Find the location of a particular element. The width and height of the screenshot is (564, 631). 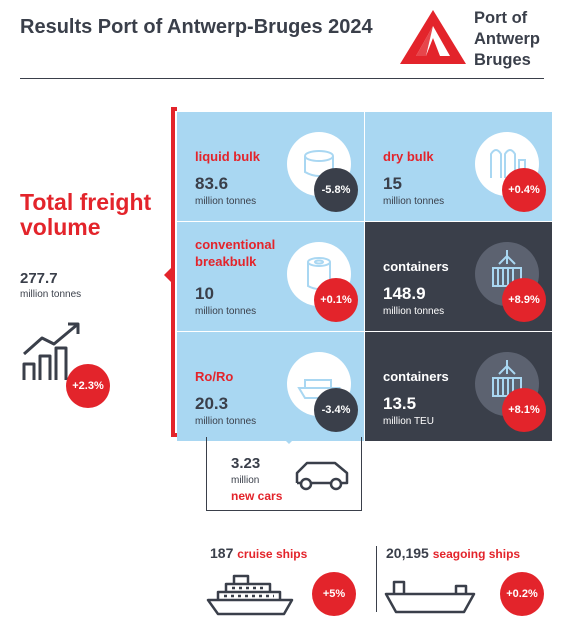

cruise-line: 187 cruise ships is located at coordinates (258, 553).